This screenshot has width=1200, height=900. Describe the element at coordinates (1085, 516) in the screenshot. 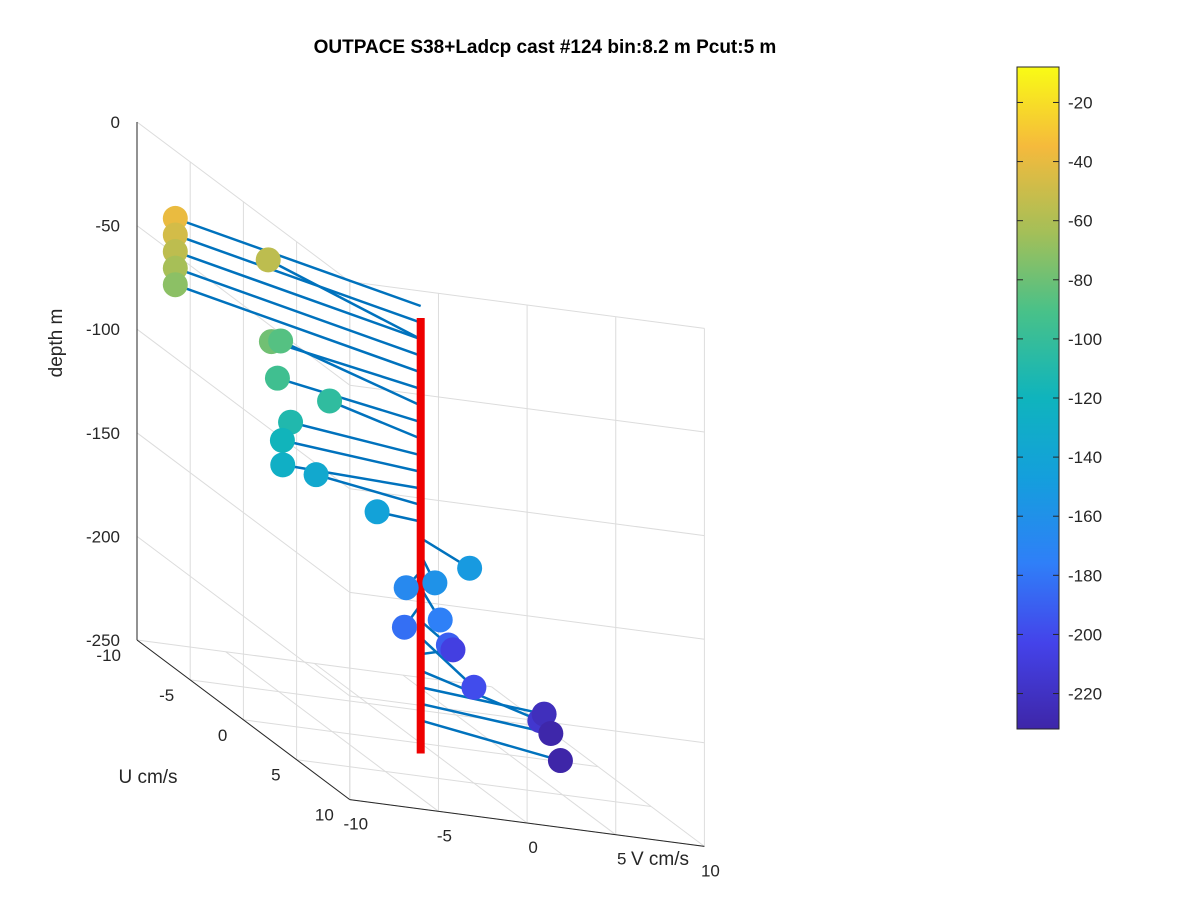

I see `colorbar-tick-label: -160` at that location.